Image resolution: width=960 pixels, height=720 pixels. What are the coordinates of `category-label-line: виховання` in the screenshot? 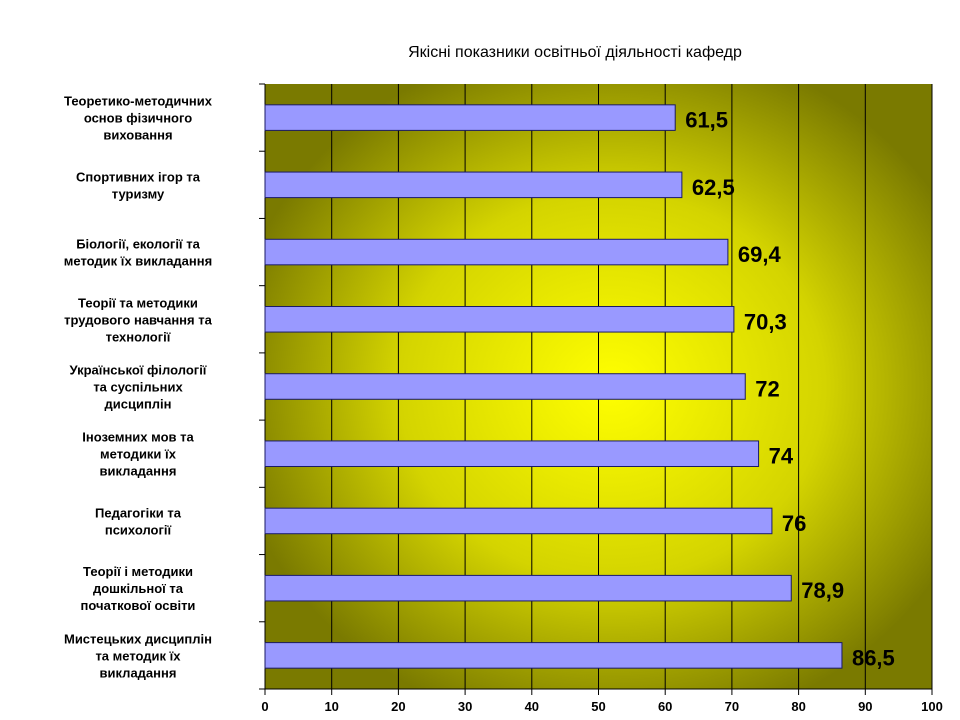 It's located at (137, 135).